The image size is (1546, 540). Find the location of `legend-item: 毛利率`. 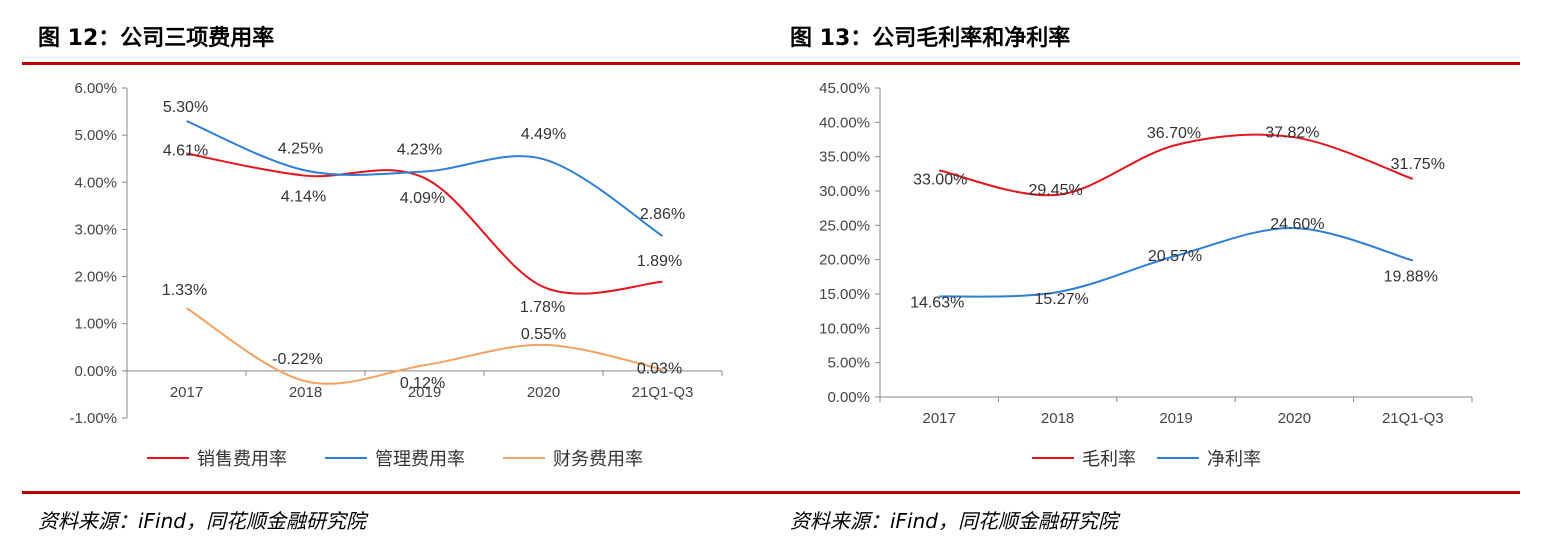

legend-item: 毛利率 is located at coordinates (1109, 459).